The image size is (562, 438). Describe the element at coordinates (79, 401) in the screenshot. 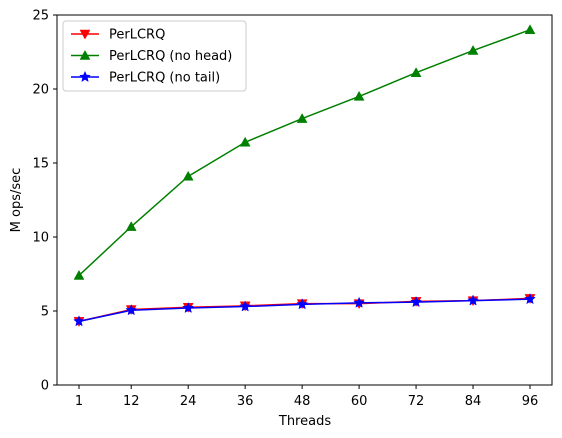

I see `x-tick-label: 1` at that location.